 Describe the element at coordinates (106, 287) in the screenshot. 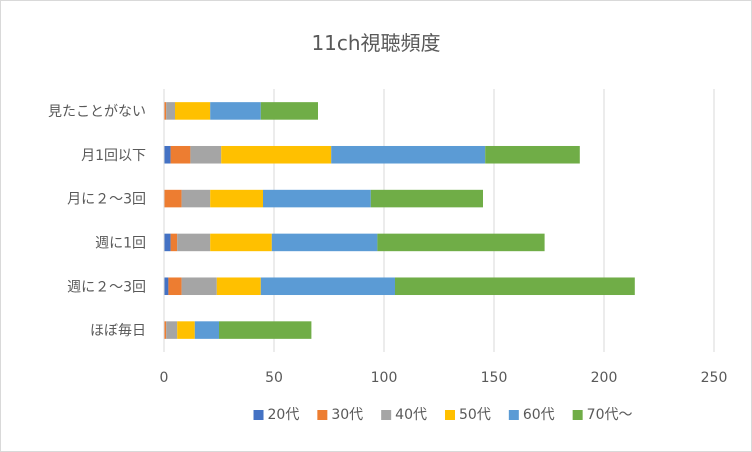

I see `category-label: 週に２～3回` at that location.